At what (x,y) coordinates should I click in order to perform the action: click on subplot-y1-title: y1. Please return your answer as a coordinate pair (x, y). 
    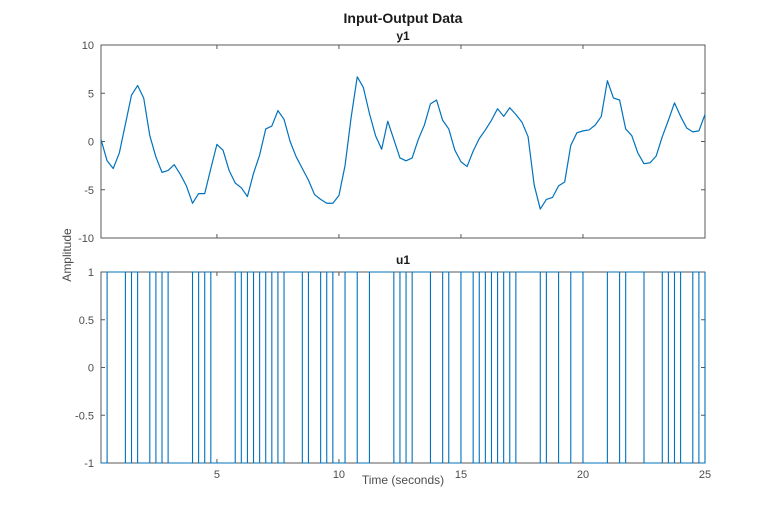
    Looking at the image, I should click on (403, 36).